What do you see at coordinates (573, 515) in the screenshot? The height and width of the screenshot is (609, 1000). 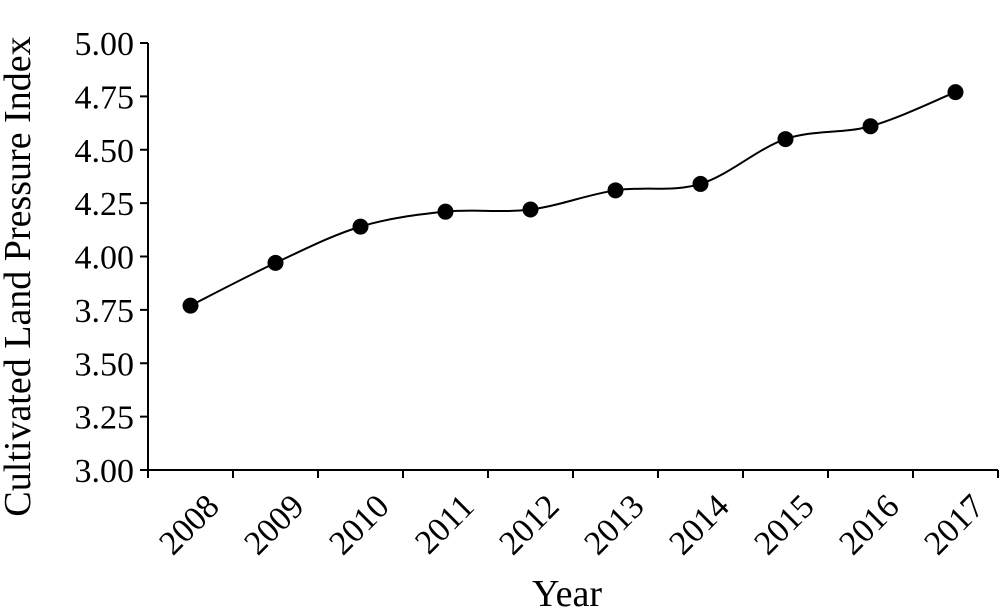 I see `x-axis: 2008 2009 2010 2011 2012 2013 2014 2015 2016 2017` at bounding box center [573, 515].